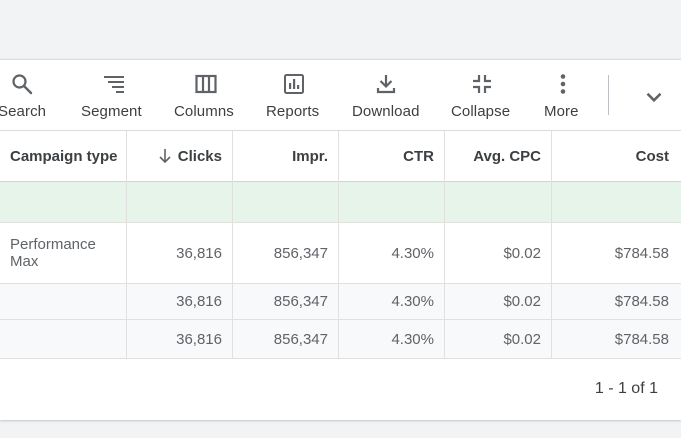  Describe the element at coordinates (53, 253) in the screenshot. I see `cell-campaign-type: Performance Max` at that location.